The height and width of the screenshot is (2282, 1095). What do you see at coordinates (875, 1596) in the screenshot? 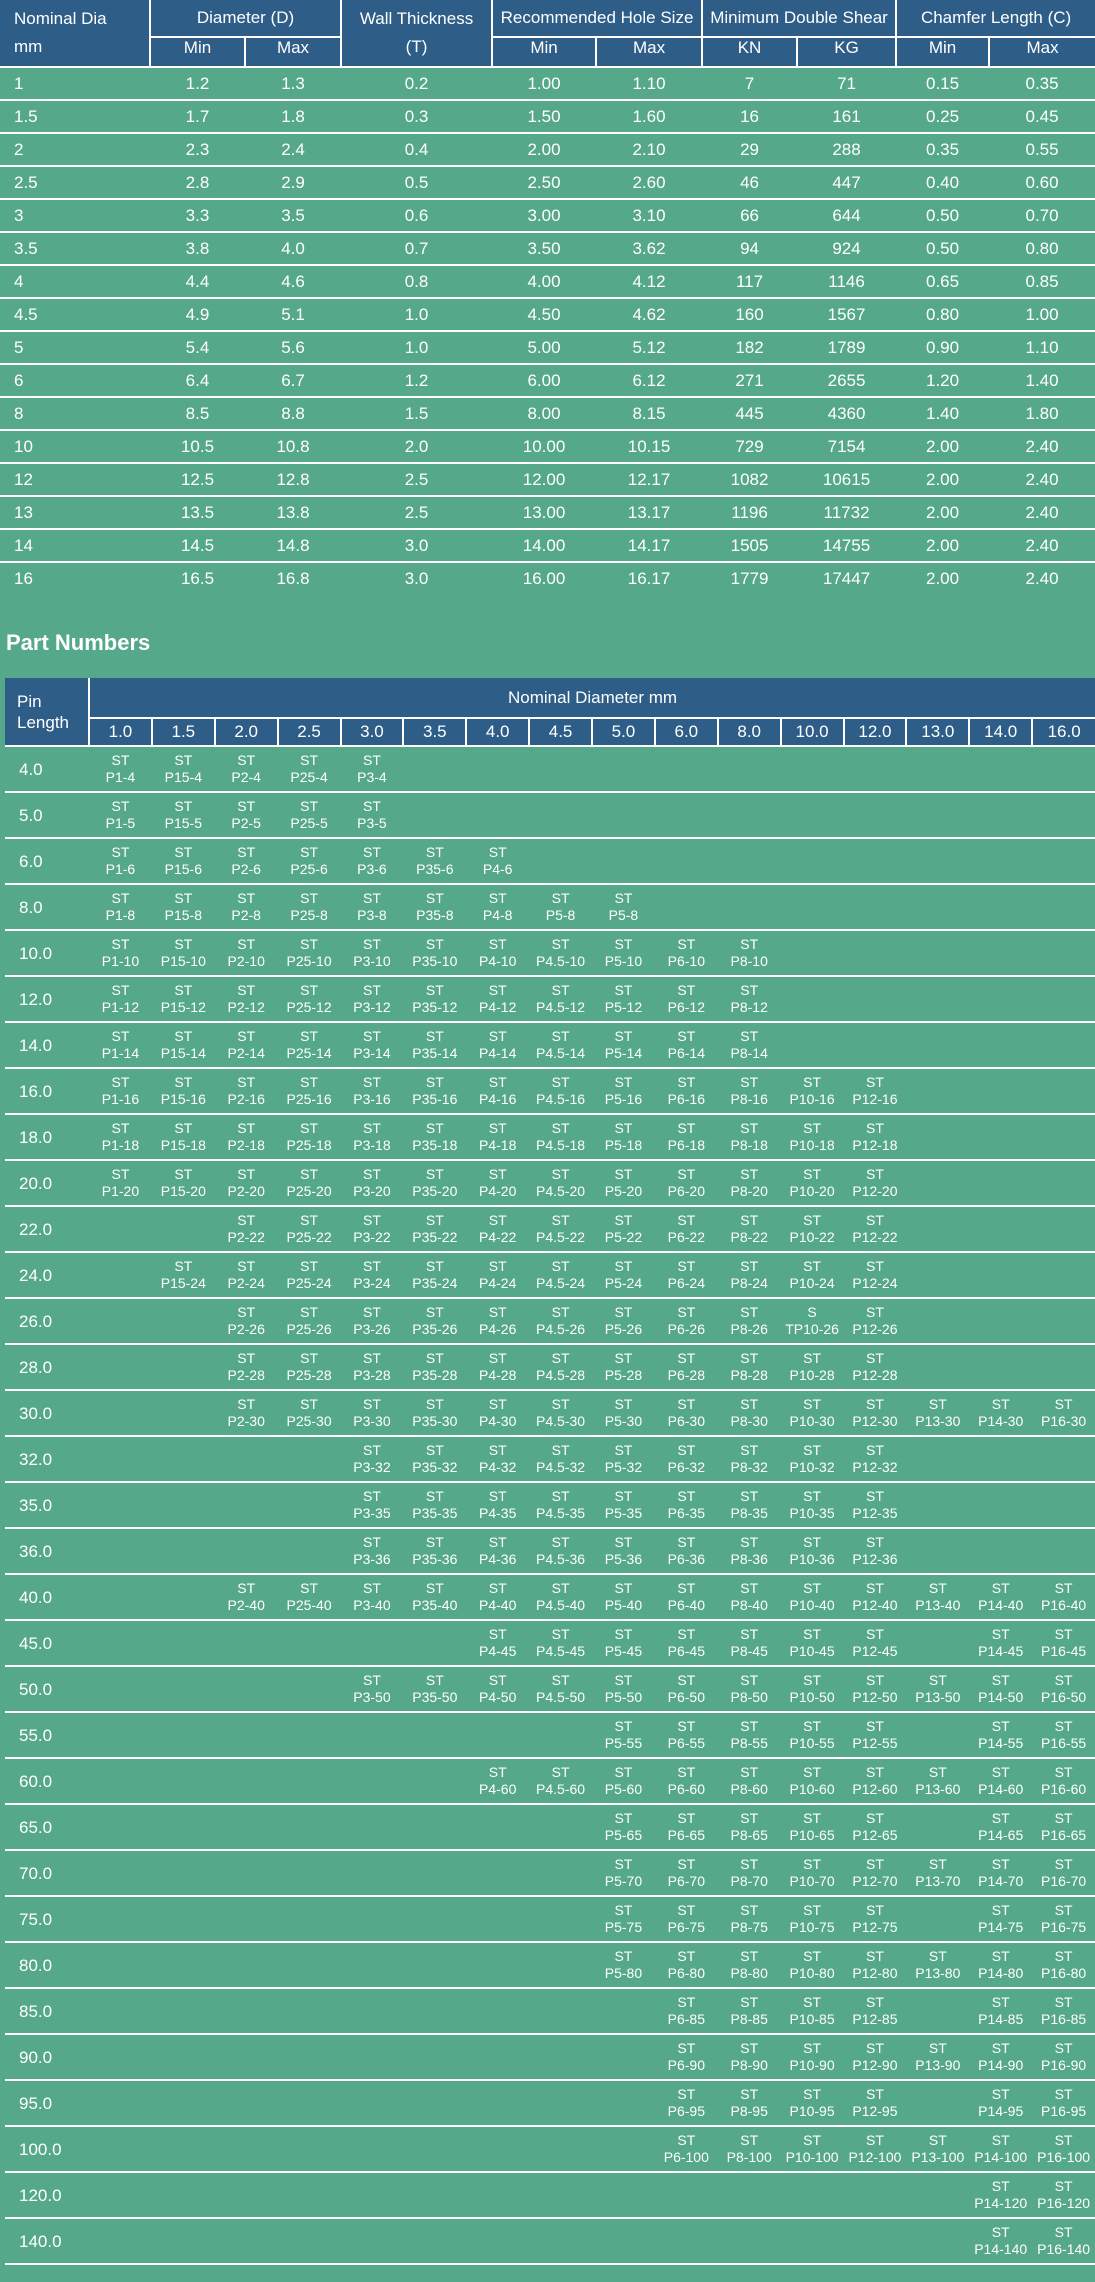
I see `part-number-cell: ST P12-40` at bounding box center [875, 1596].